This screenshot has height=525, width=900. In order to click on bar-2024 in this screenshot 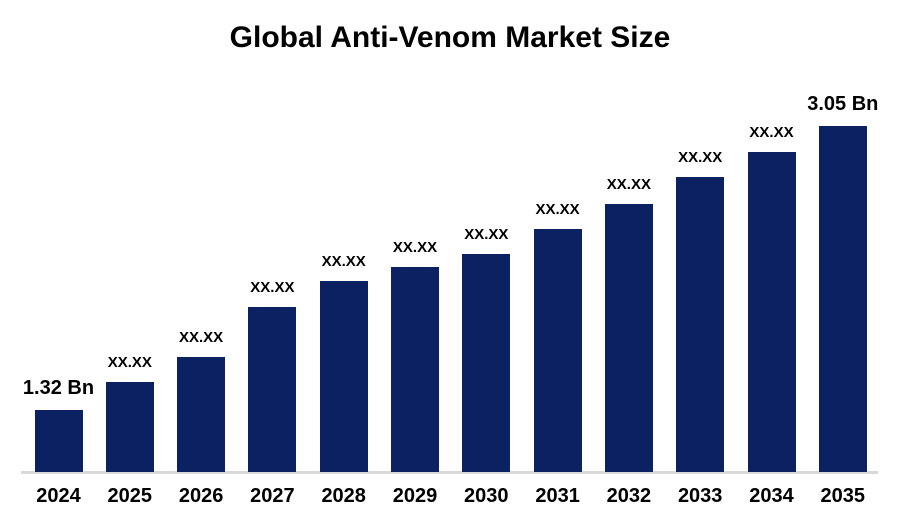, I will do `click(58, 441)`.